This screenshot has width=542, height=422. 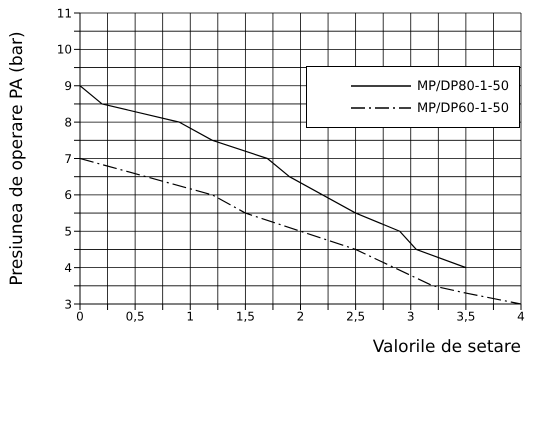 What do you see at coordinates (300, 317) in the screenshot?
I see `x-tick-label: 2` at bounding box center [300, 317].